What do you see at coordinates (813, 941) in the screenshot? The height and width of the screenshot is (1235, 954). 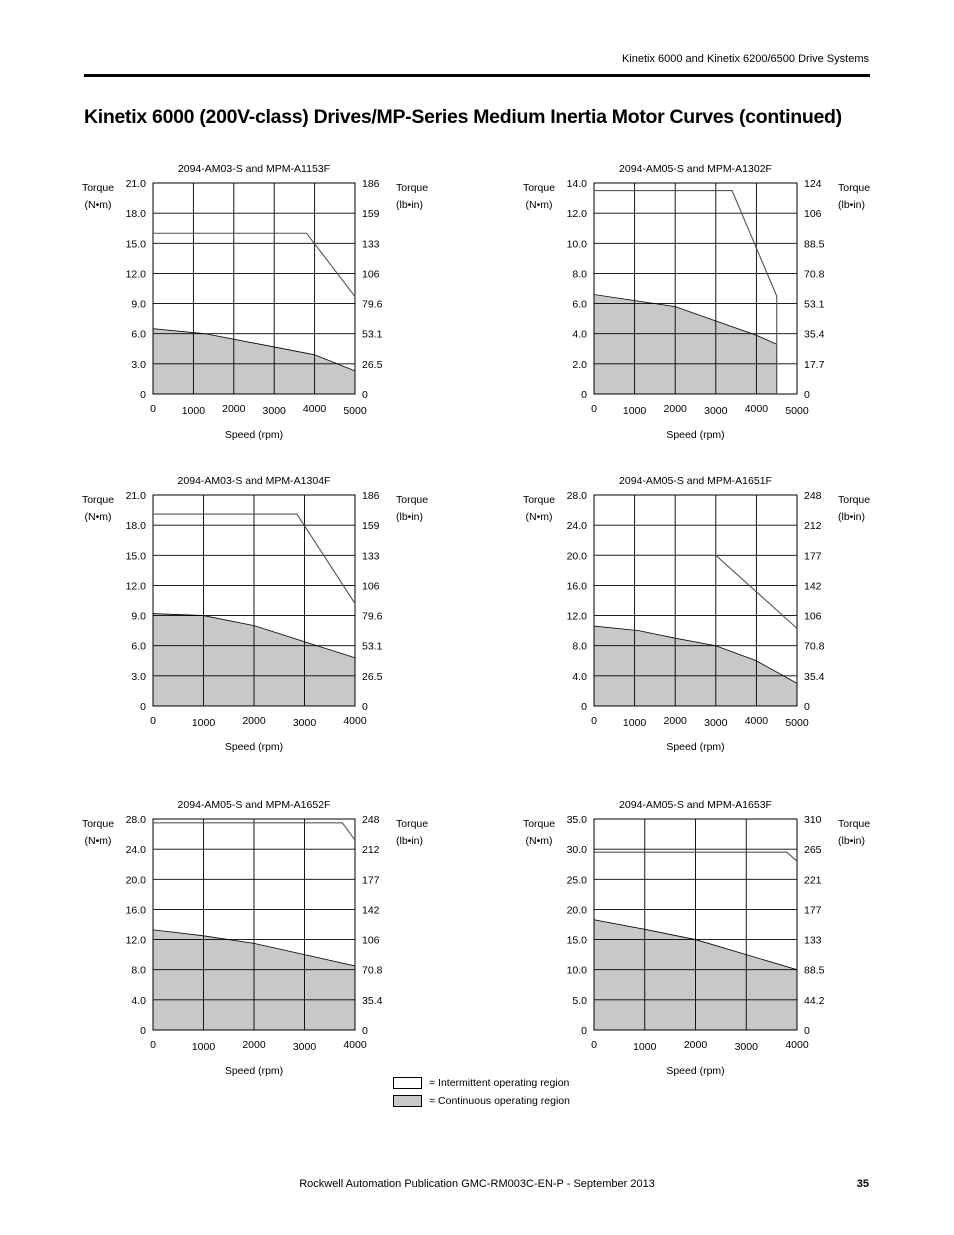 I see `y-tick-label-right: 133` at bounding box center [813, 941].